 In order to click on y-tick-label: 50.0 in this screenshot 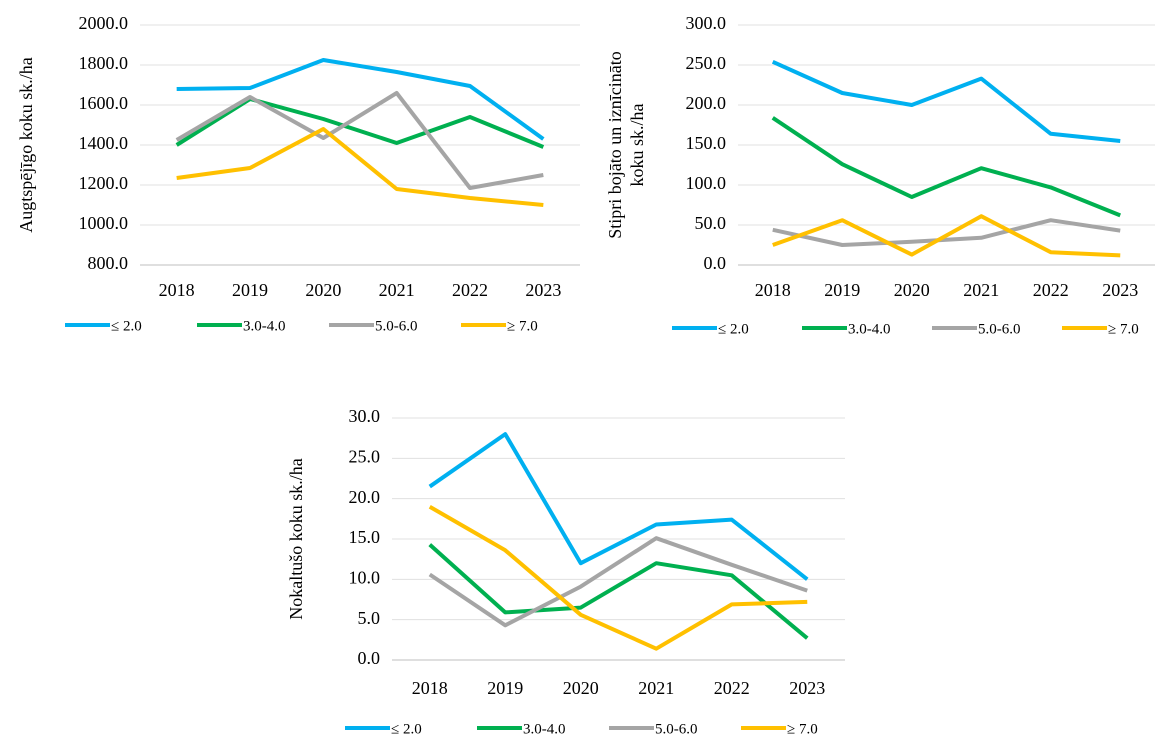, I will do `click(711, 223)`.